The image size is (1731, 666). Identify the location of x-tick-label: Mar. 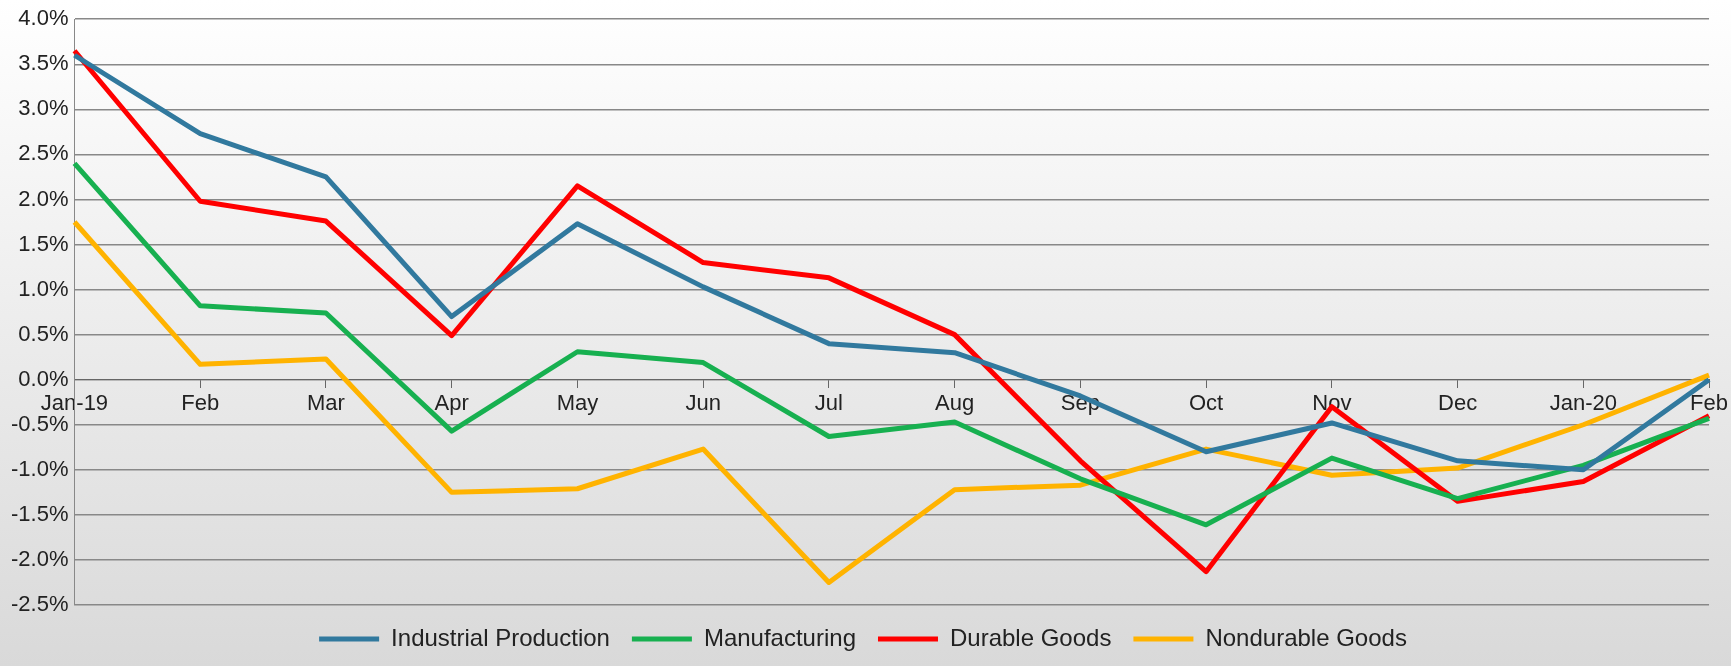
(326, 402).